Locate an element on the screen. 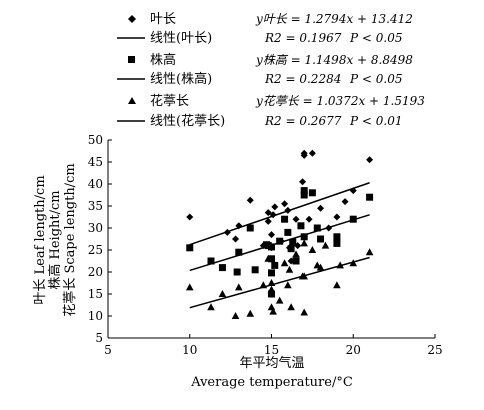 The width and height of the screenshot is (484, 410). x-tick-label: 15 is located at coordinates (271, 350).